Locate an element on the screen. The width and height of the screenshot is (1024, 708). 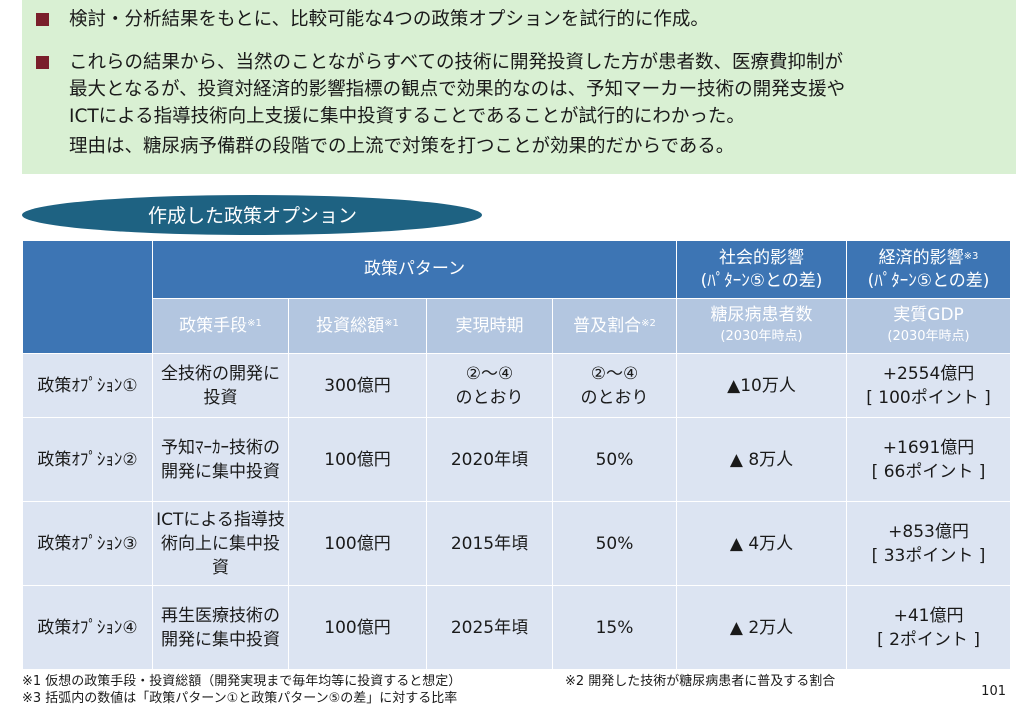
row-gdp-cell: +2554億円 [ 100ポイント ] is located at coordinates (929, 385).